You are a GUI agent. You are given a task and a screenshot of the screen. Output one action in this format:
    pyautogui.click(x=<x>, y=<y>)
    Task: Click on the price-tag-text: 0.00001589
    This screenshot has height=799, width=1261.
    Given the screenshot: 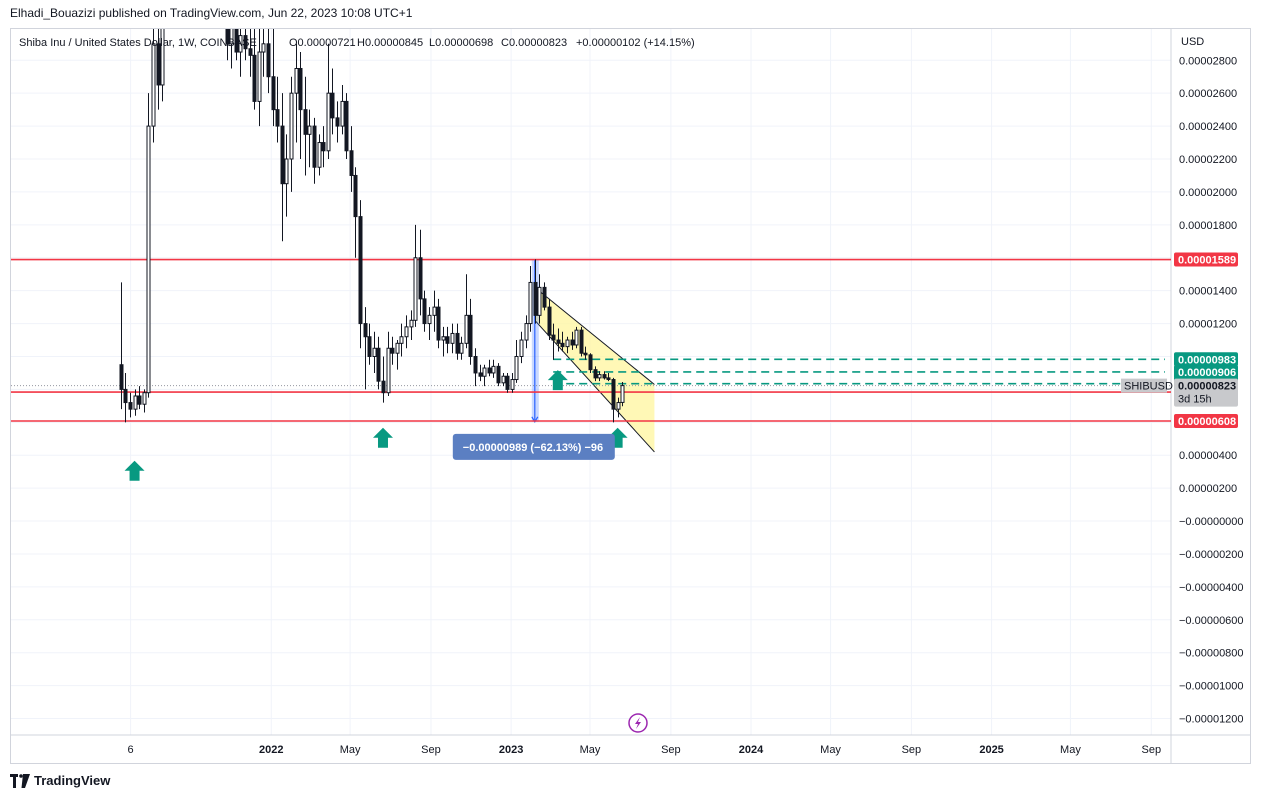 What is the action you would take?
    pyautogui.click(x=1207, y=261)
    